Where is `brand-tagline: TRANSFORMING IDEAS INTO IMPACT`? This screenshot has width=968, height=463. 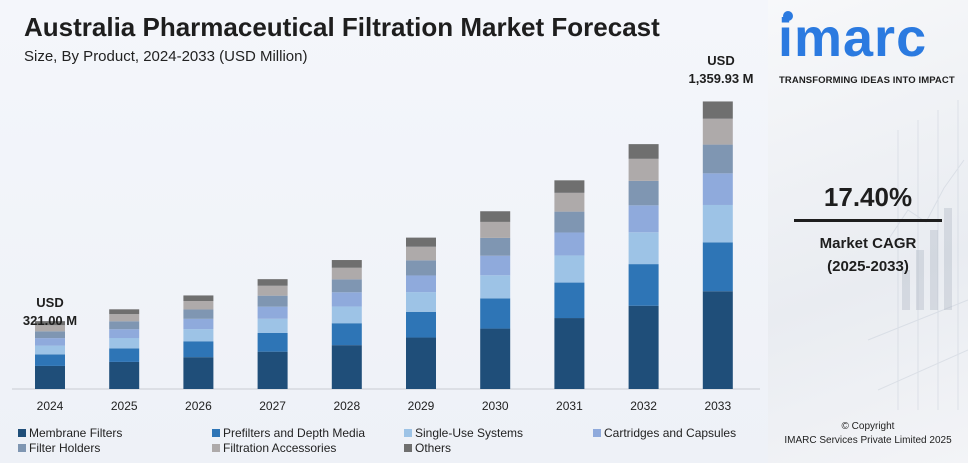 brand-tagline: TRANSFORMING IDEAS INTO IMPACT is located at coordinates (867, 80).